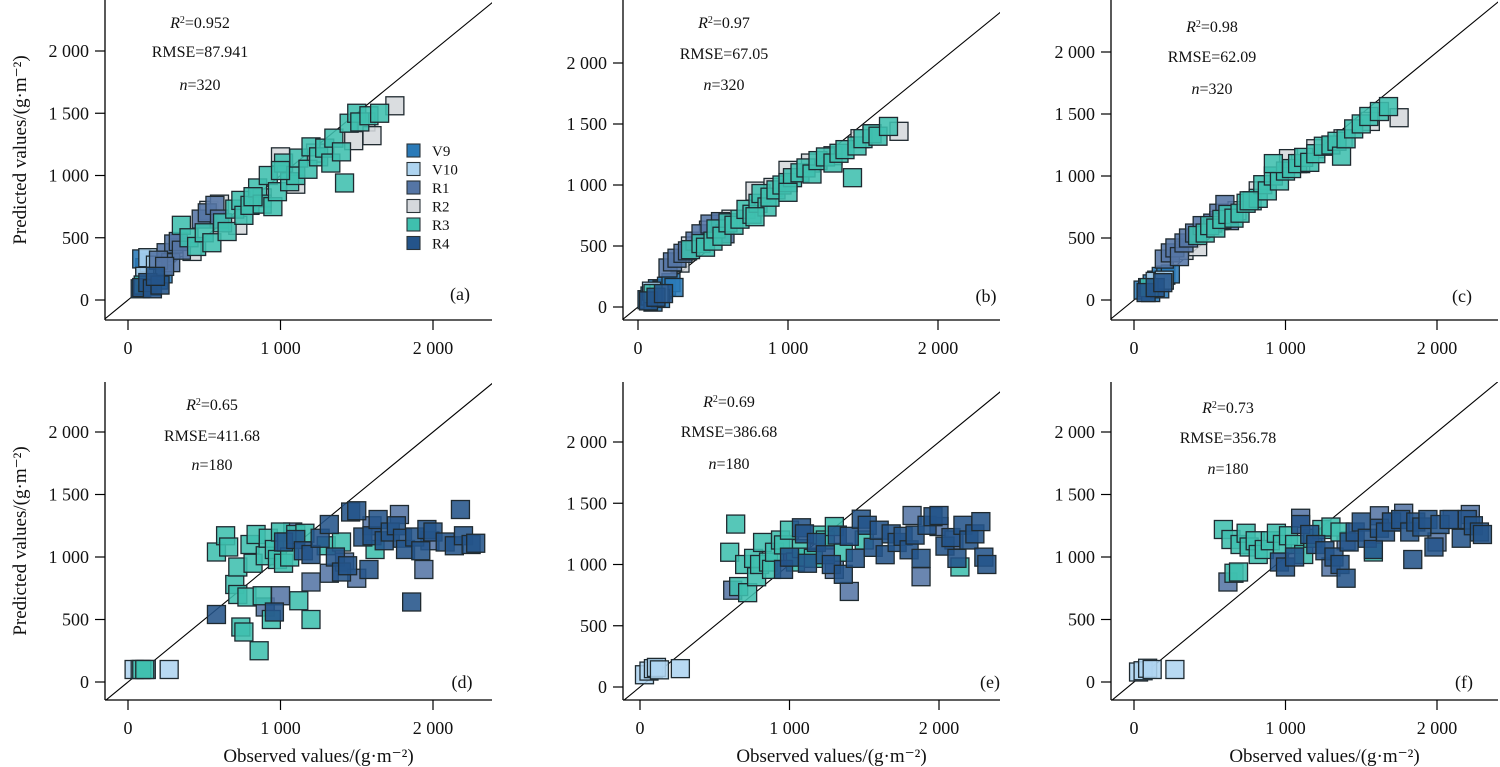  I want to click on r-squared-label: R2=0.69, so click(728, 403).